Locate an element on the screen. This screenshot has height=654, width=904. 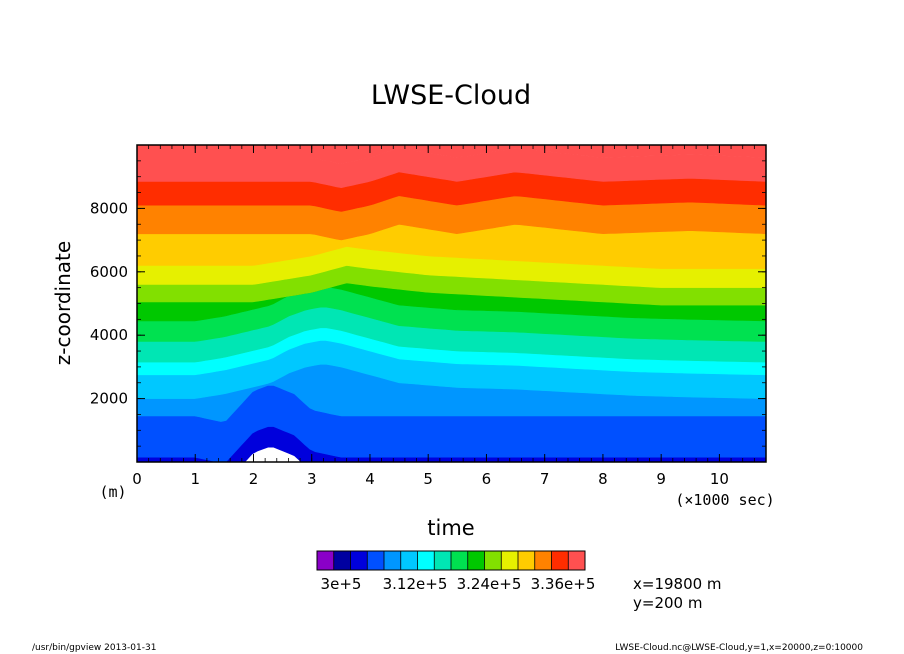
colorbar-tick-labels: 3e+5 3.12e+5 3.24e+5 3.36e+5 is located at coordinates (458, 584).